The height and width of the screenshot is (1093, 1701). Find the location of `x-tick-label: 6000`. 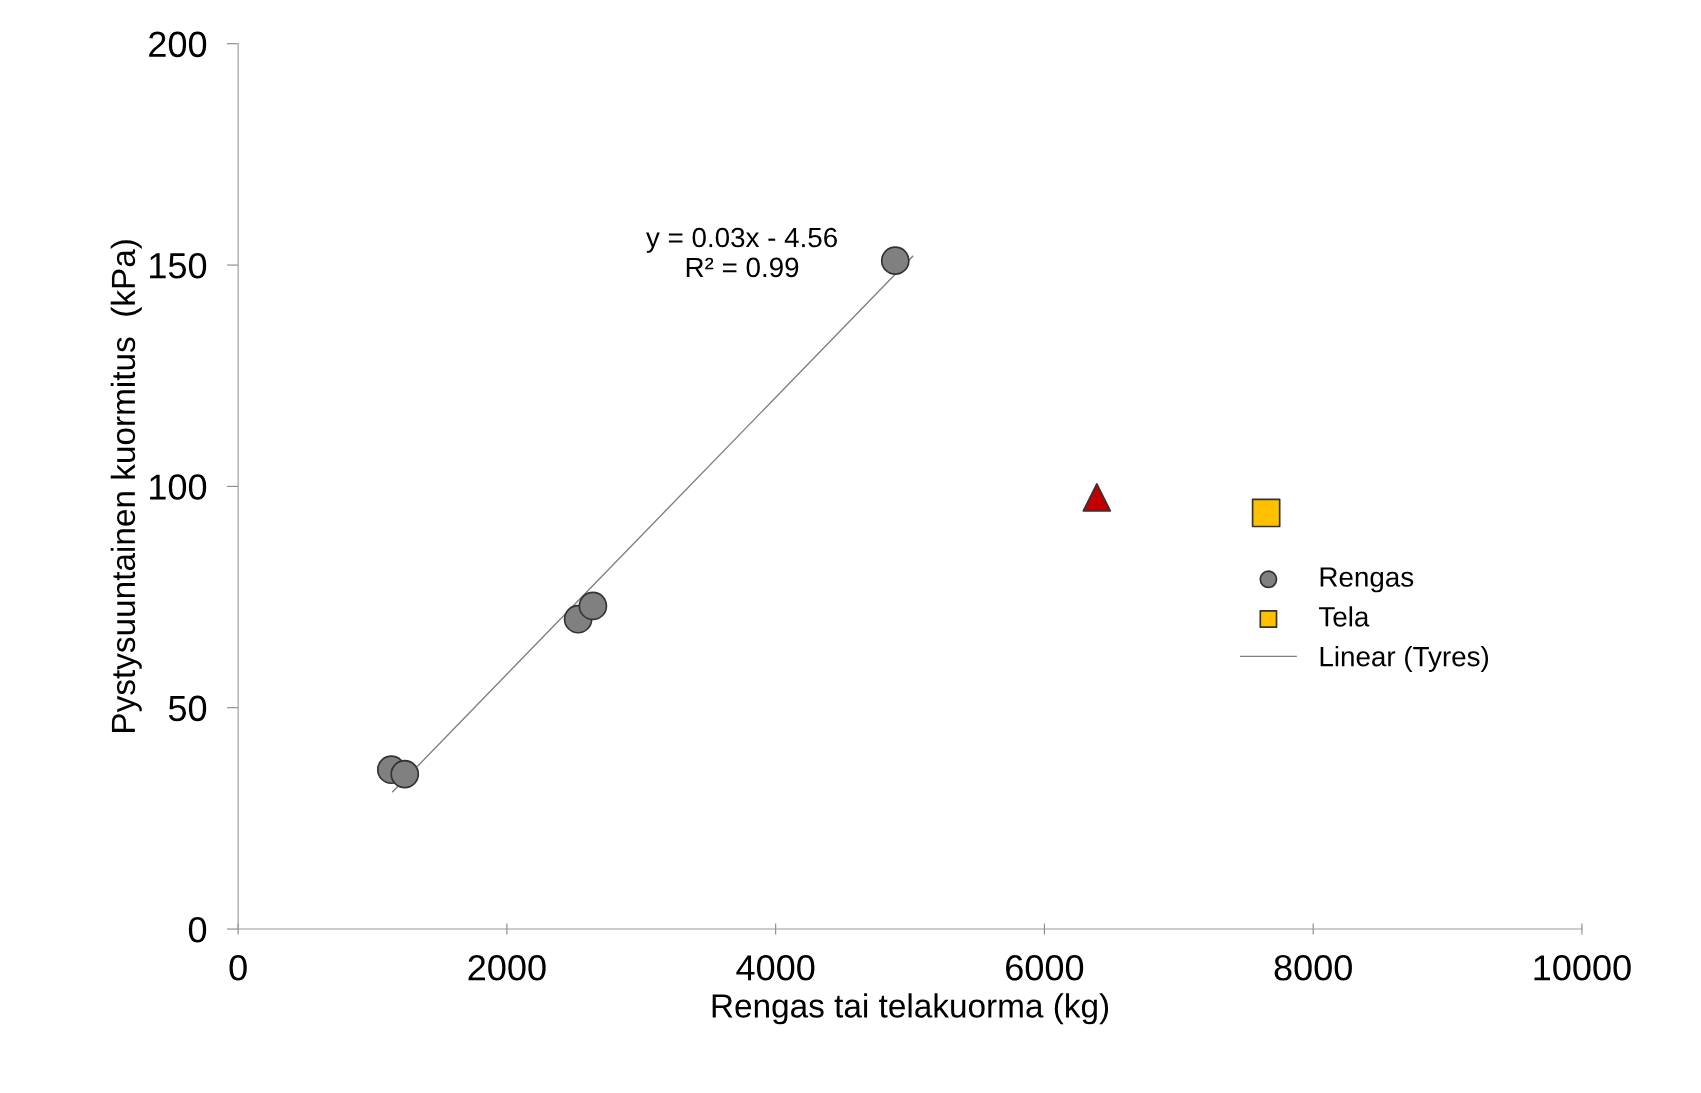

x-tick-label: 6000 is located at coordinates (1045, 968).